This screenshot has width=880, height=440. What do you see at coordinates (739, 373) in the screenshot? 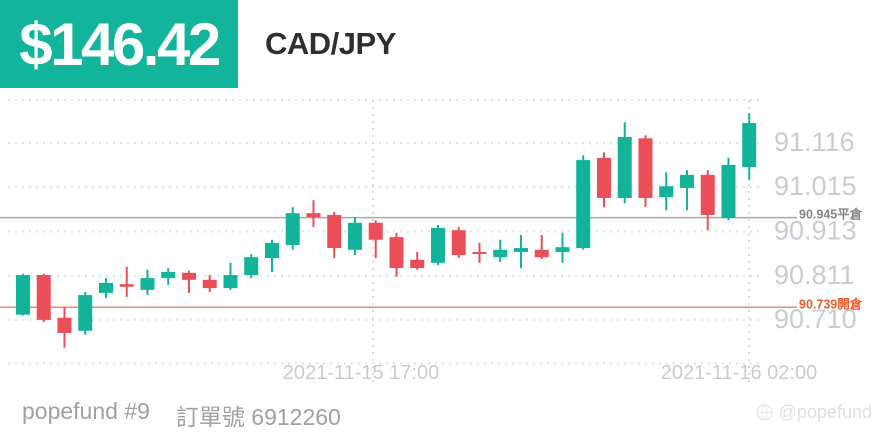
I see `x-axis-label: 2021-11-16 02:00` at bounding box center [739, 373].